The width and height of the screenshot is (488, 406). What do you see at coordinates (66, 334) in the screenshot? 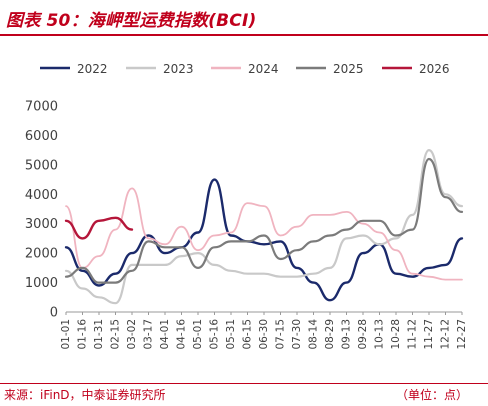
I see `x-tick-label: 01-01` at bounding box center [66, 334].